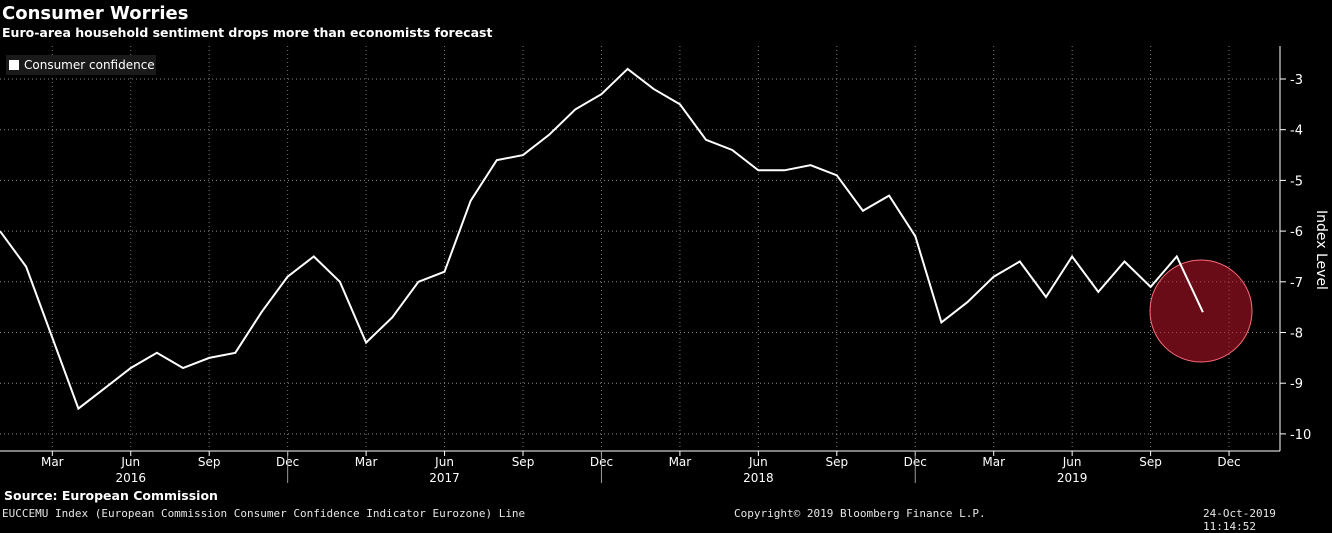 This screenshot has width=1332, height=533. I want to click on timestamp: 24-Oct-2019 11:14:52, so click(1267, 520).